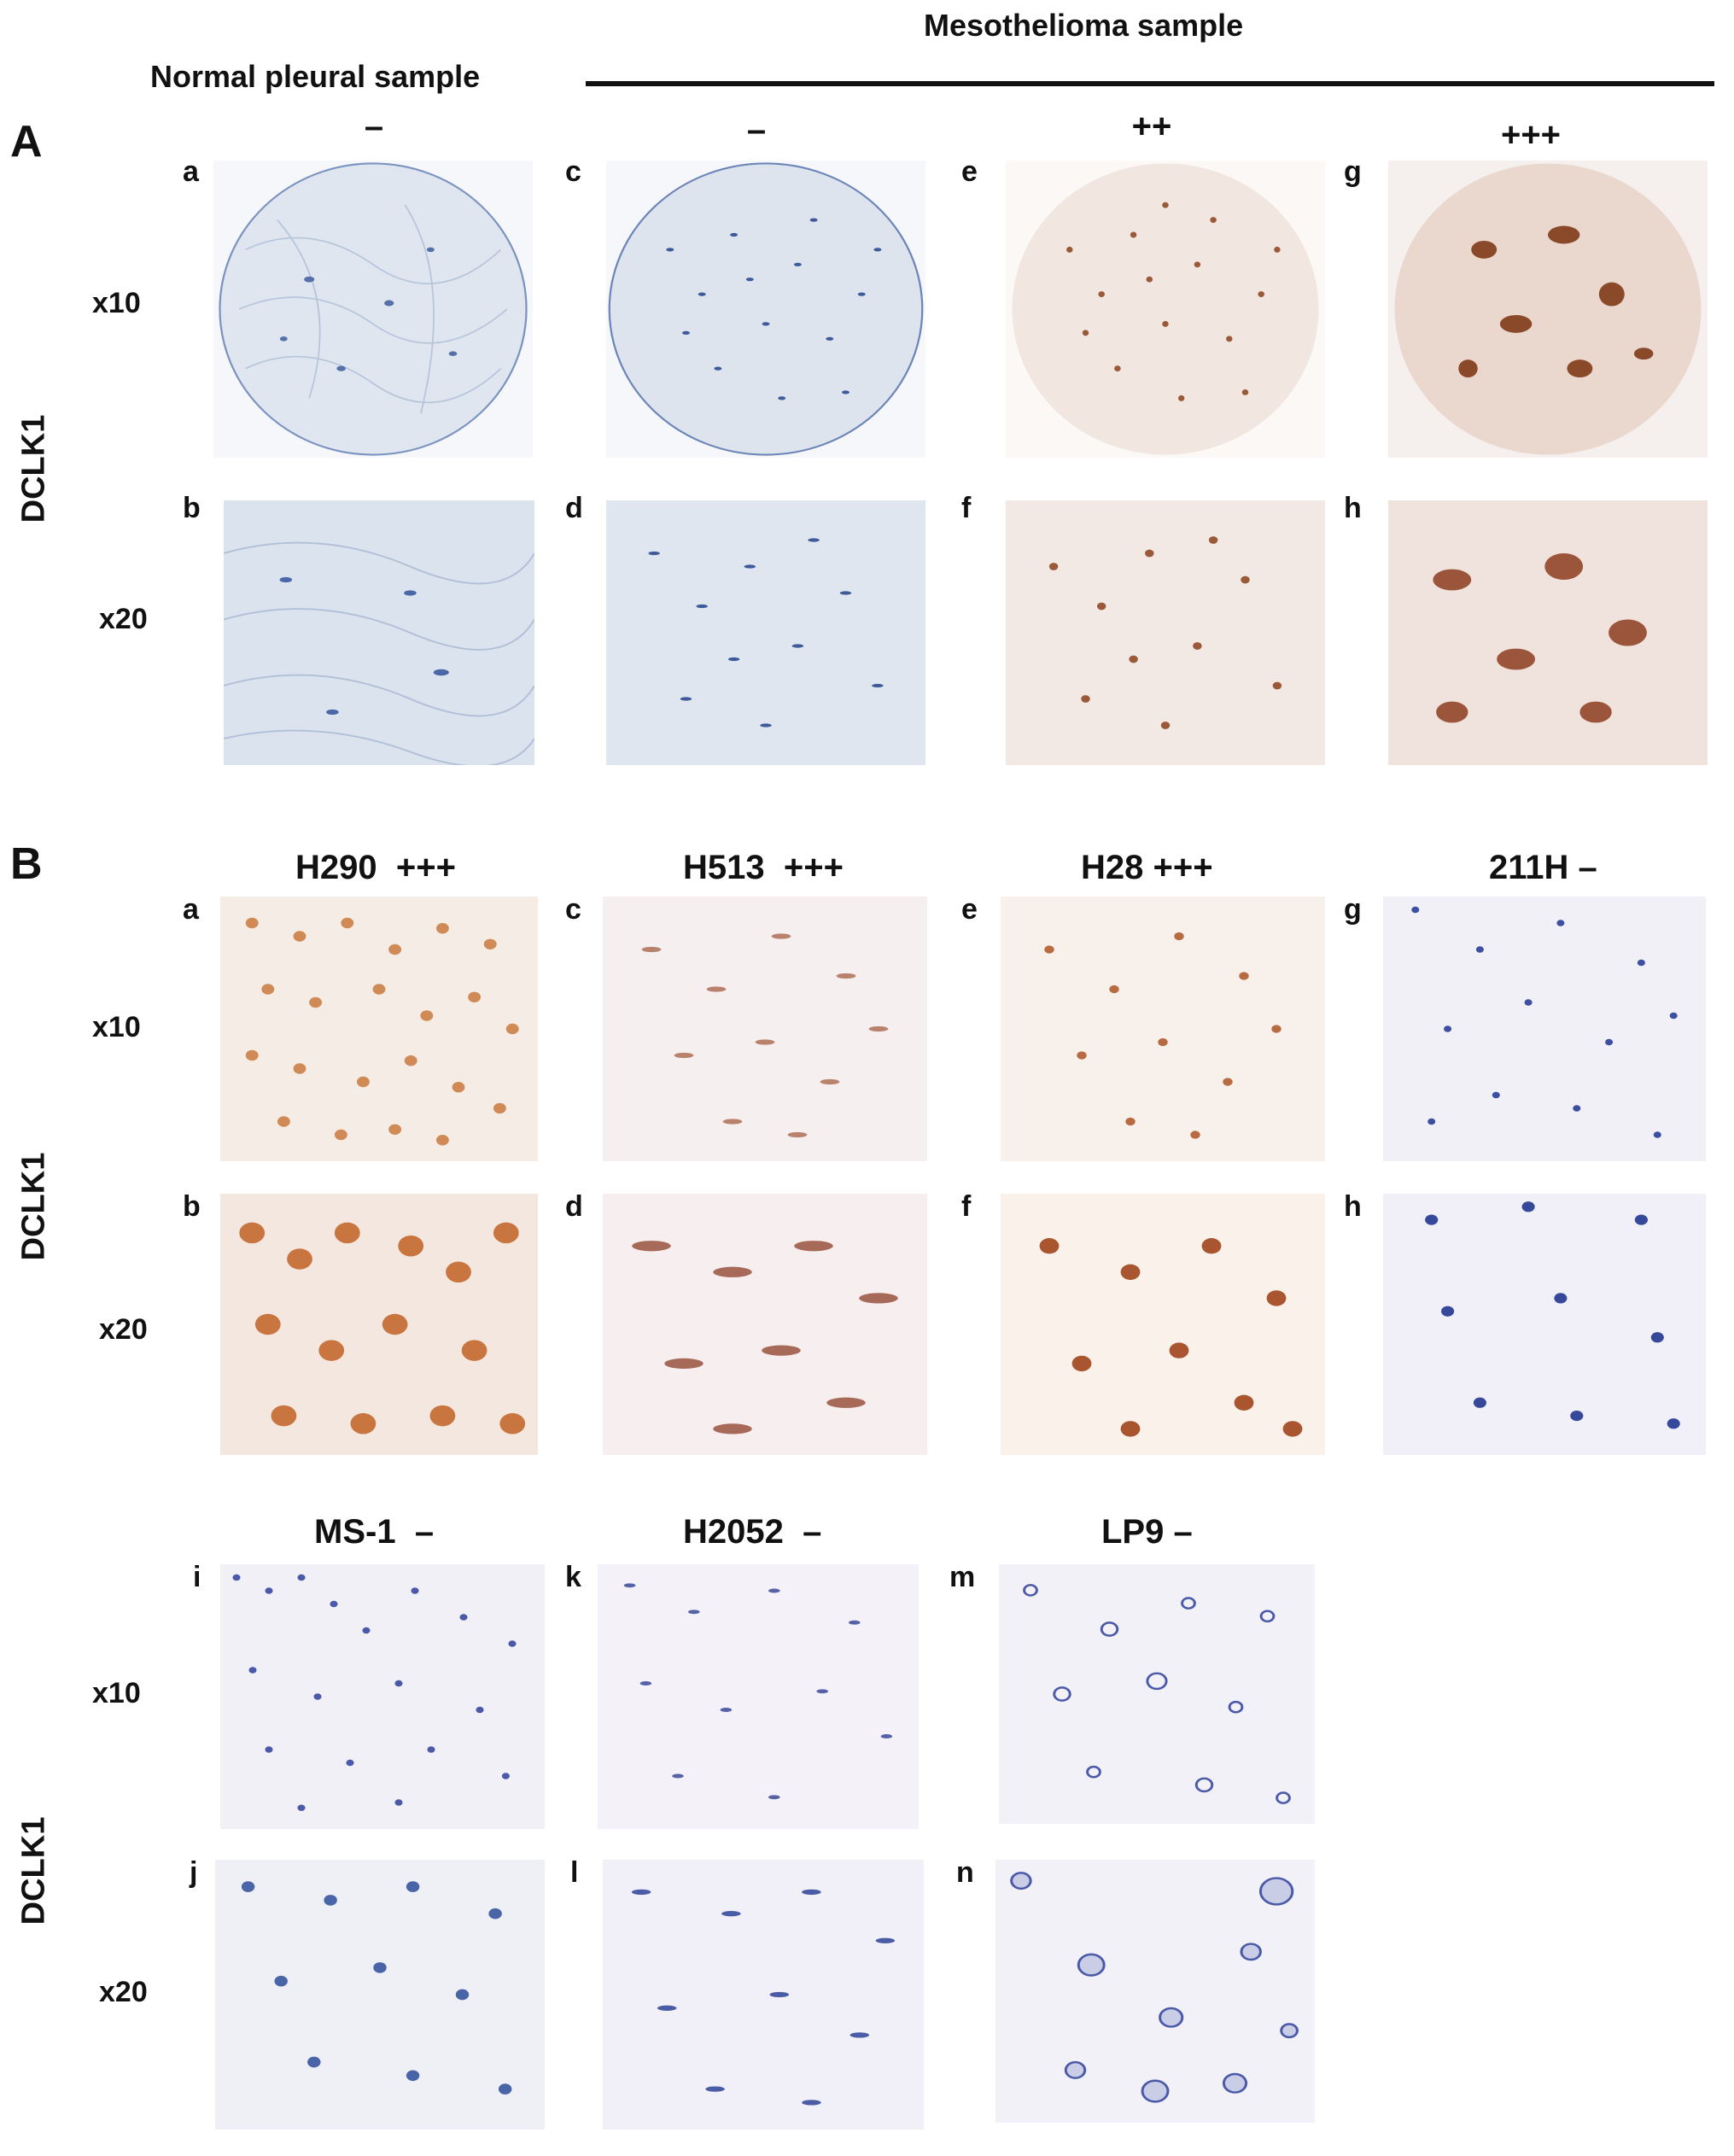 This screenshot has height=2156, width=1734. What do you see at coordinates (574, 1872) in the screenshot?
I see `panel-letter: l` at bounding box center [574, 1872].